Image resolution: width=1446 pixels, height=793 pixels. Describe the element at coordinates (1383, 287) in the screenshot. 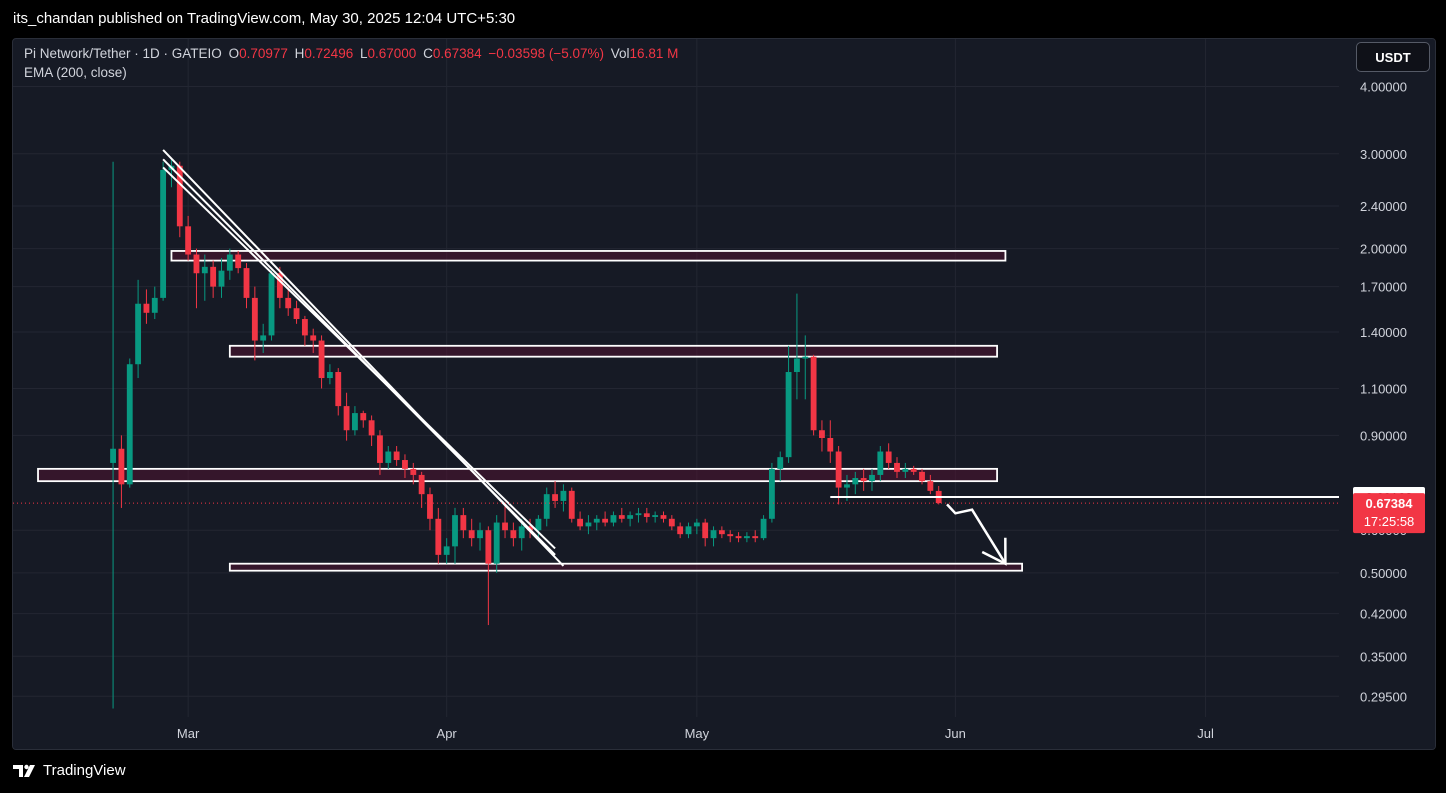

I see `y-tick-label: 1.70000` at that location.